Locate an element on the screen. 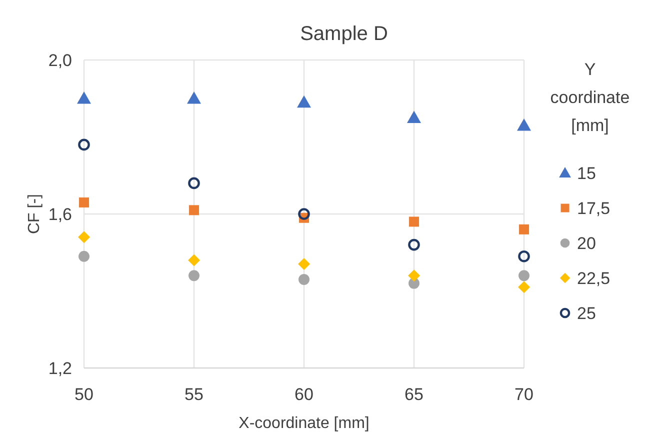  x-tick-label: 65 is located at coordinates (414, 394).